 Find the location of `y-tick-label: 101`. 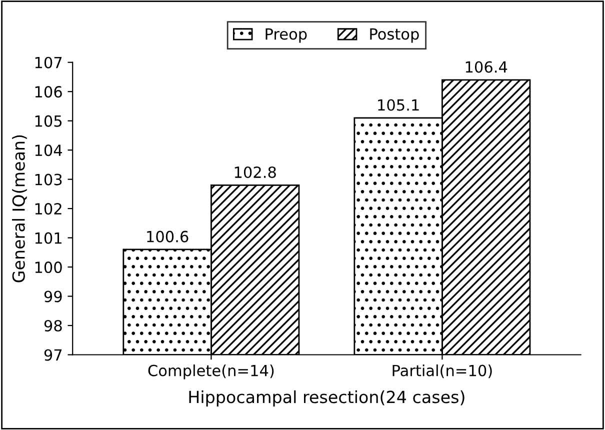

y-tick-label: 101 is located at coordinates (48, 238).